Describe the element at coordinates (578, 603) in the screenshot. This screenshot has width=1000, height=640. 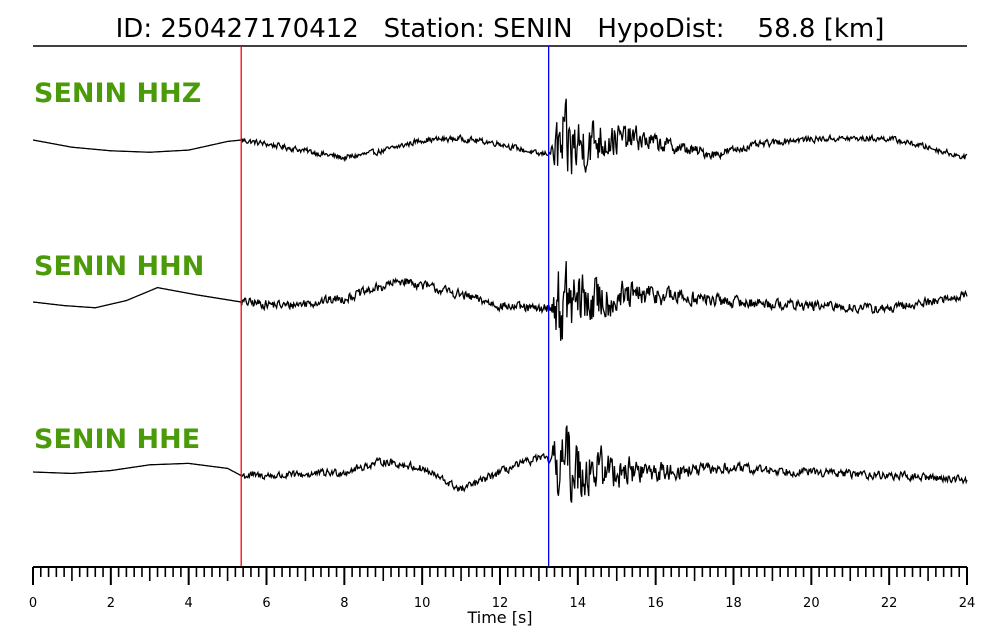
I see `tick-label: 14` at that location.